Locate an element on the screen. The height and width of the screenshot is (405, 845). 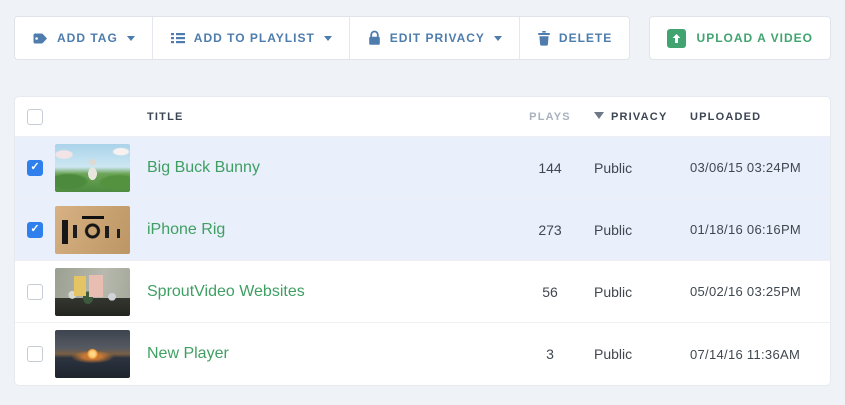
bulk-actions-group: ADD TAG ADD TO PLAYLIST EDIT PRIV is located at coordinates (322, 38).